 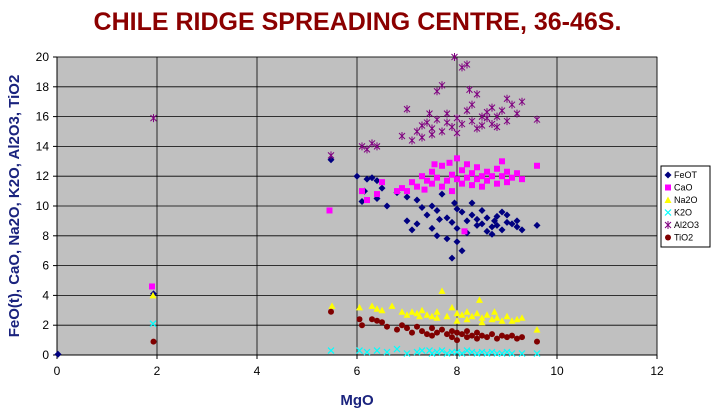 What do you see at coordinates (345, 106) in the screenshot?
I see `series-al2o3` at bounding box center [345, 106].